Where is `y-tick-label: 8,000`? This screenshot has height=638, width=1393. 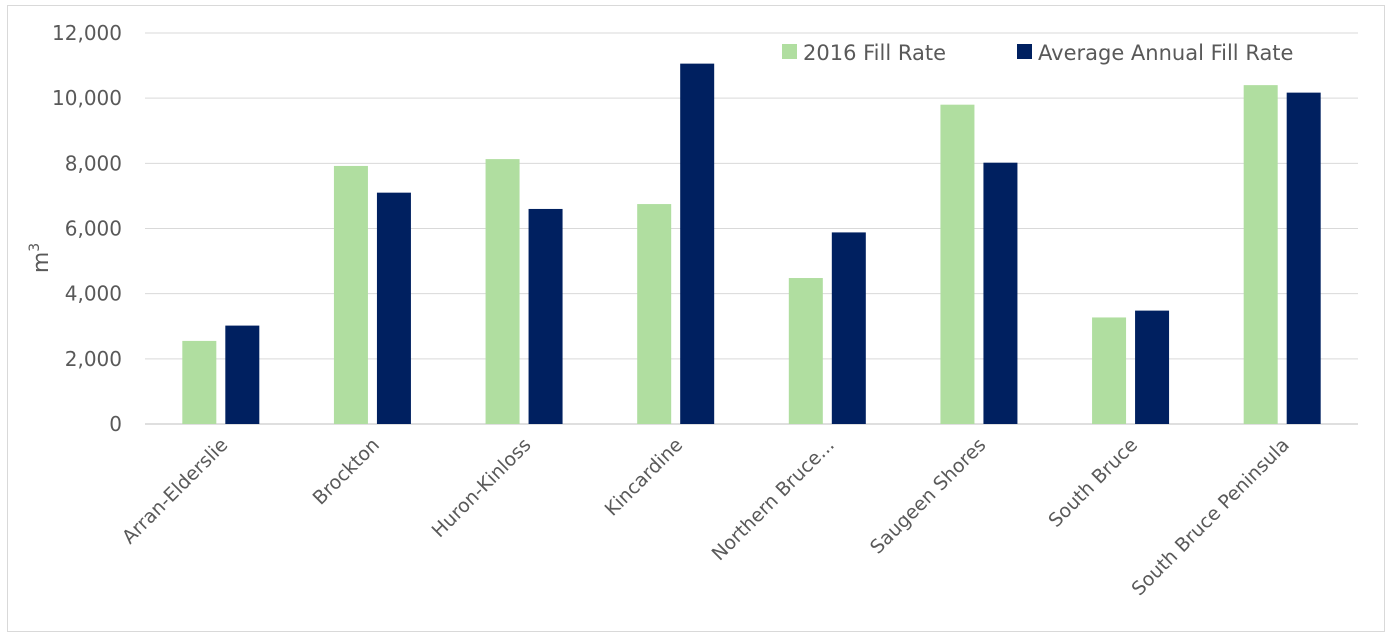
y-tick-label: 8,000 is located at coordinates (93, 163).